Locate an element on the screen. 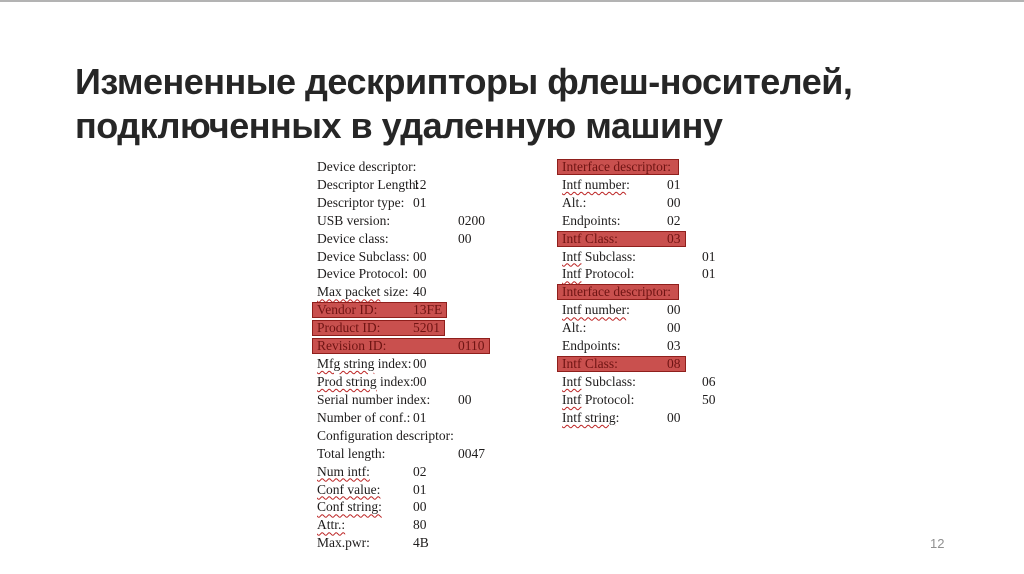 The height and width of the screenshot is (574, 1024). field-value: 0110 is located at coordinates (471, 346).